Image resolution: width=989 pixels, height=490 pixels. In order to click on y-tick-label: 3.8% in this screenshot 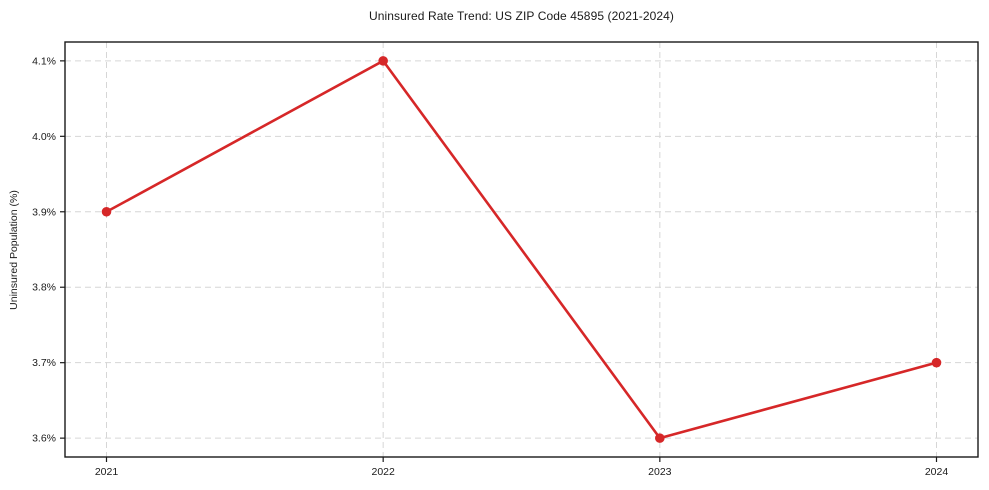, I will do `click(44, 288)`.